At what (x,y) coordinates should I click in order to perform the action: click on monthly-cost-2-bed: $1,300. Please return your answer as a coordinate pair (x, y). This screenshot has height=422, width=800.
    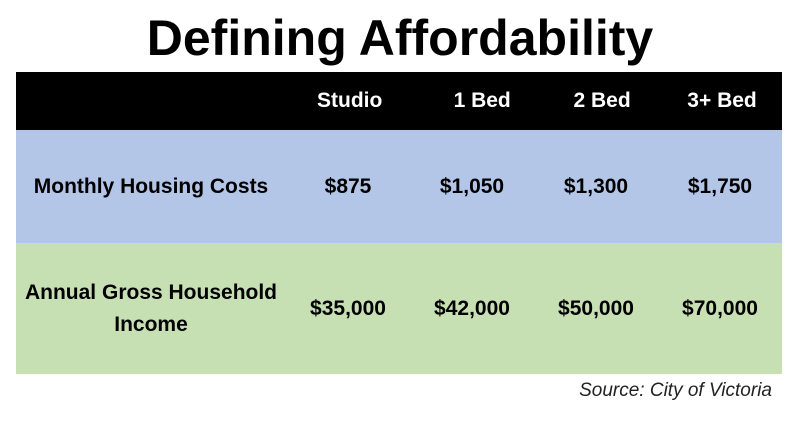
    Looking at the image, I should click on (596, 186).